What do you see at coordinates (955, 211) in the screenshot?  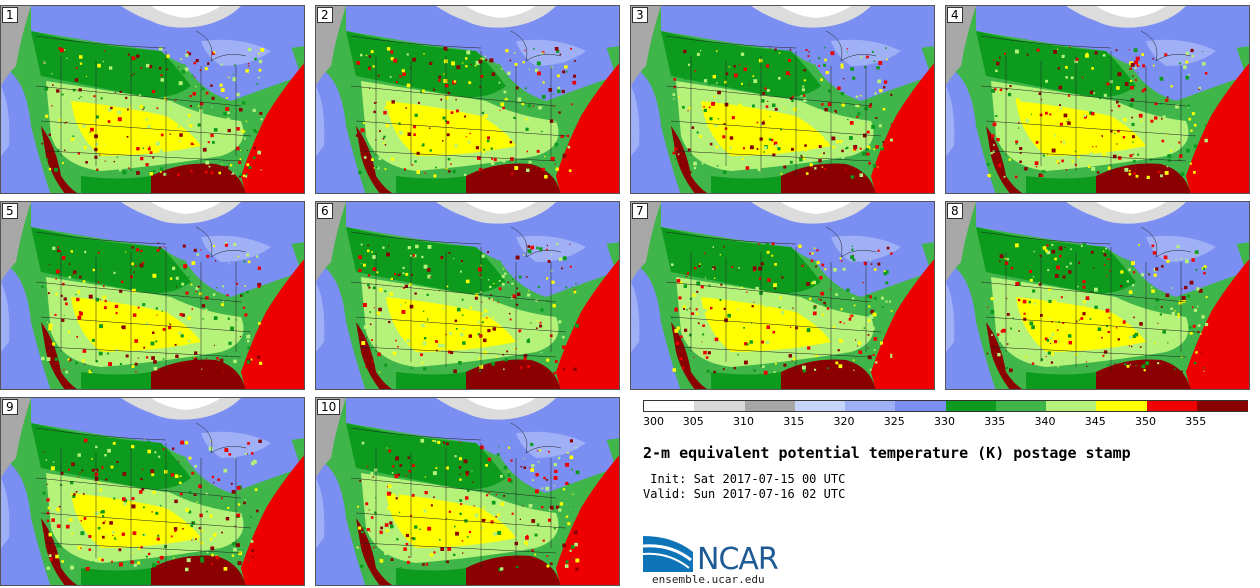 I see `panel-number: 8` at bounding box center [955, 211].